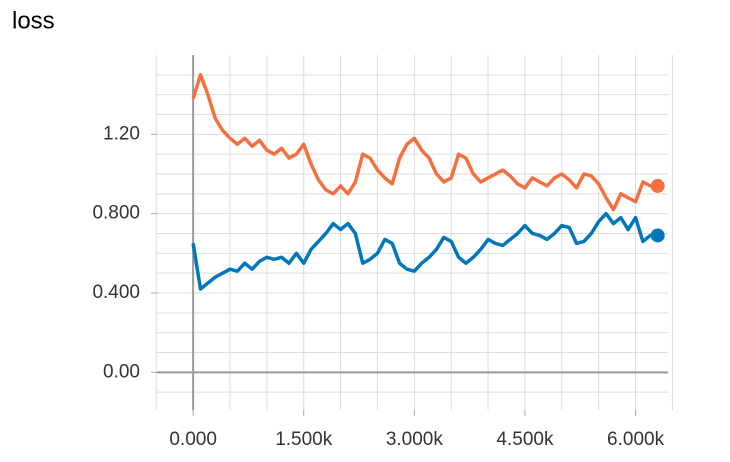 The image size is (730, 462). What do you see at coordinates (116, 213) in the screenshot?
I see `y-tick-label: 0.800` at bounding box center [116, 213].